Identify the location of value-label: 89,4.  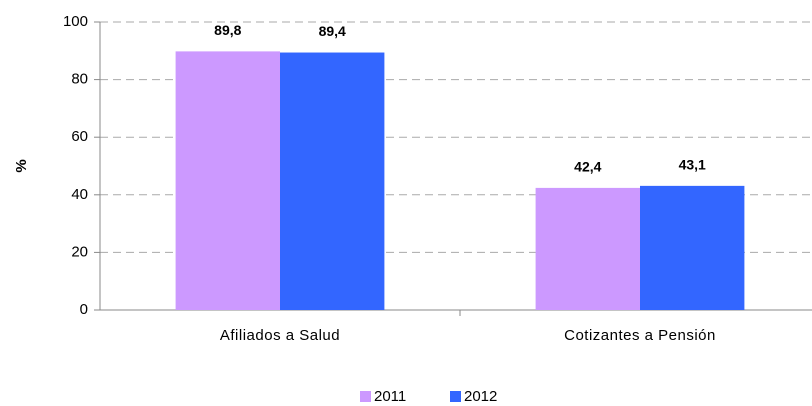
(332, 31).